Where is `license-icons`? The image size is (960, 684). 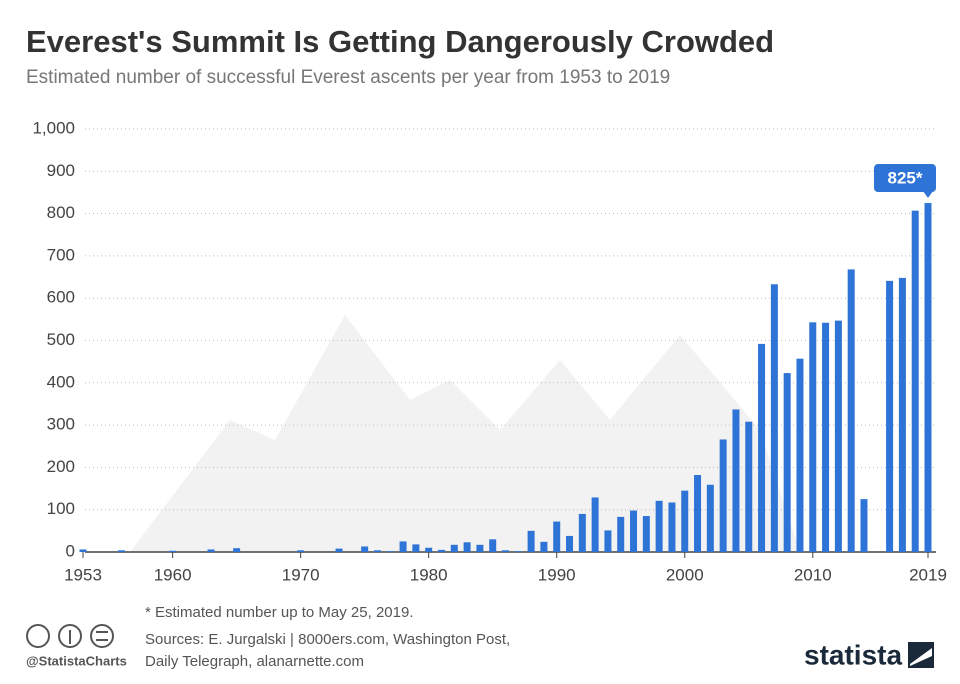 license-icons is located at coordinates (70, 636).